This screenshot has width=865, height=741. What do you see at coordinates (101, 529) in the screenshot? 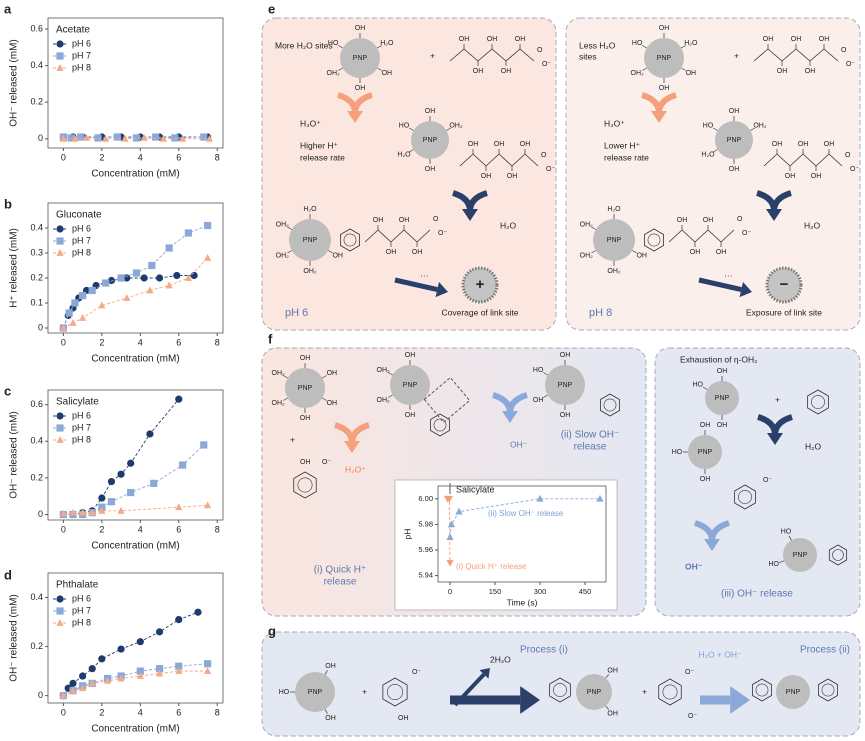
I see `x-tick-label: 2` at bounding box center [101, 529].